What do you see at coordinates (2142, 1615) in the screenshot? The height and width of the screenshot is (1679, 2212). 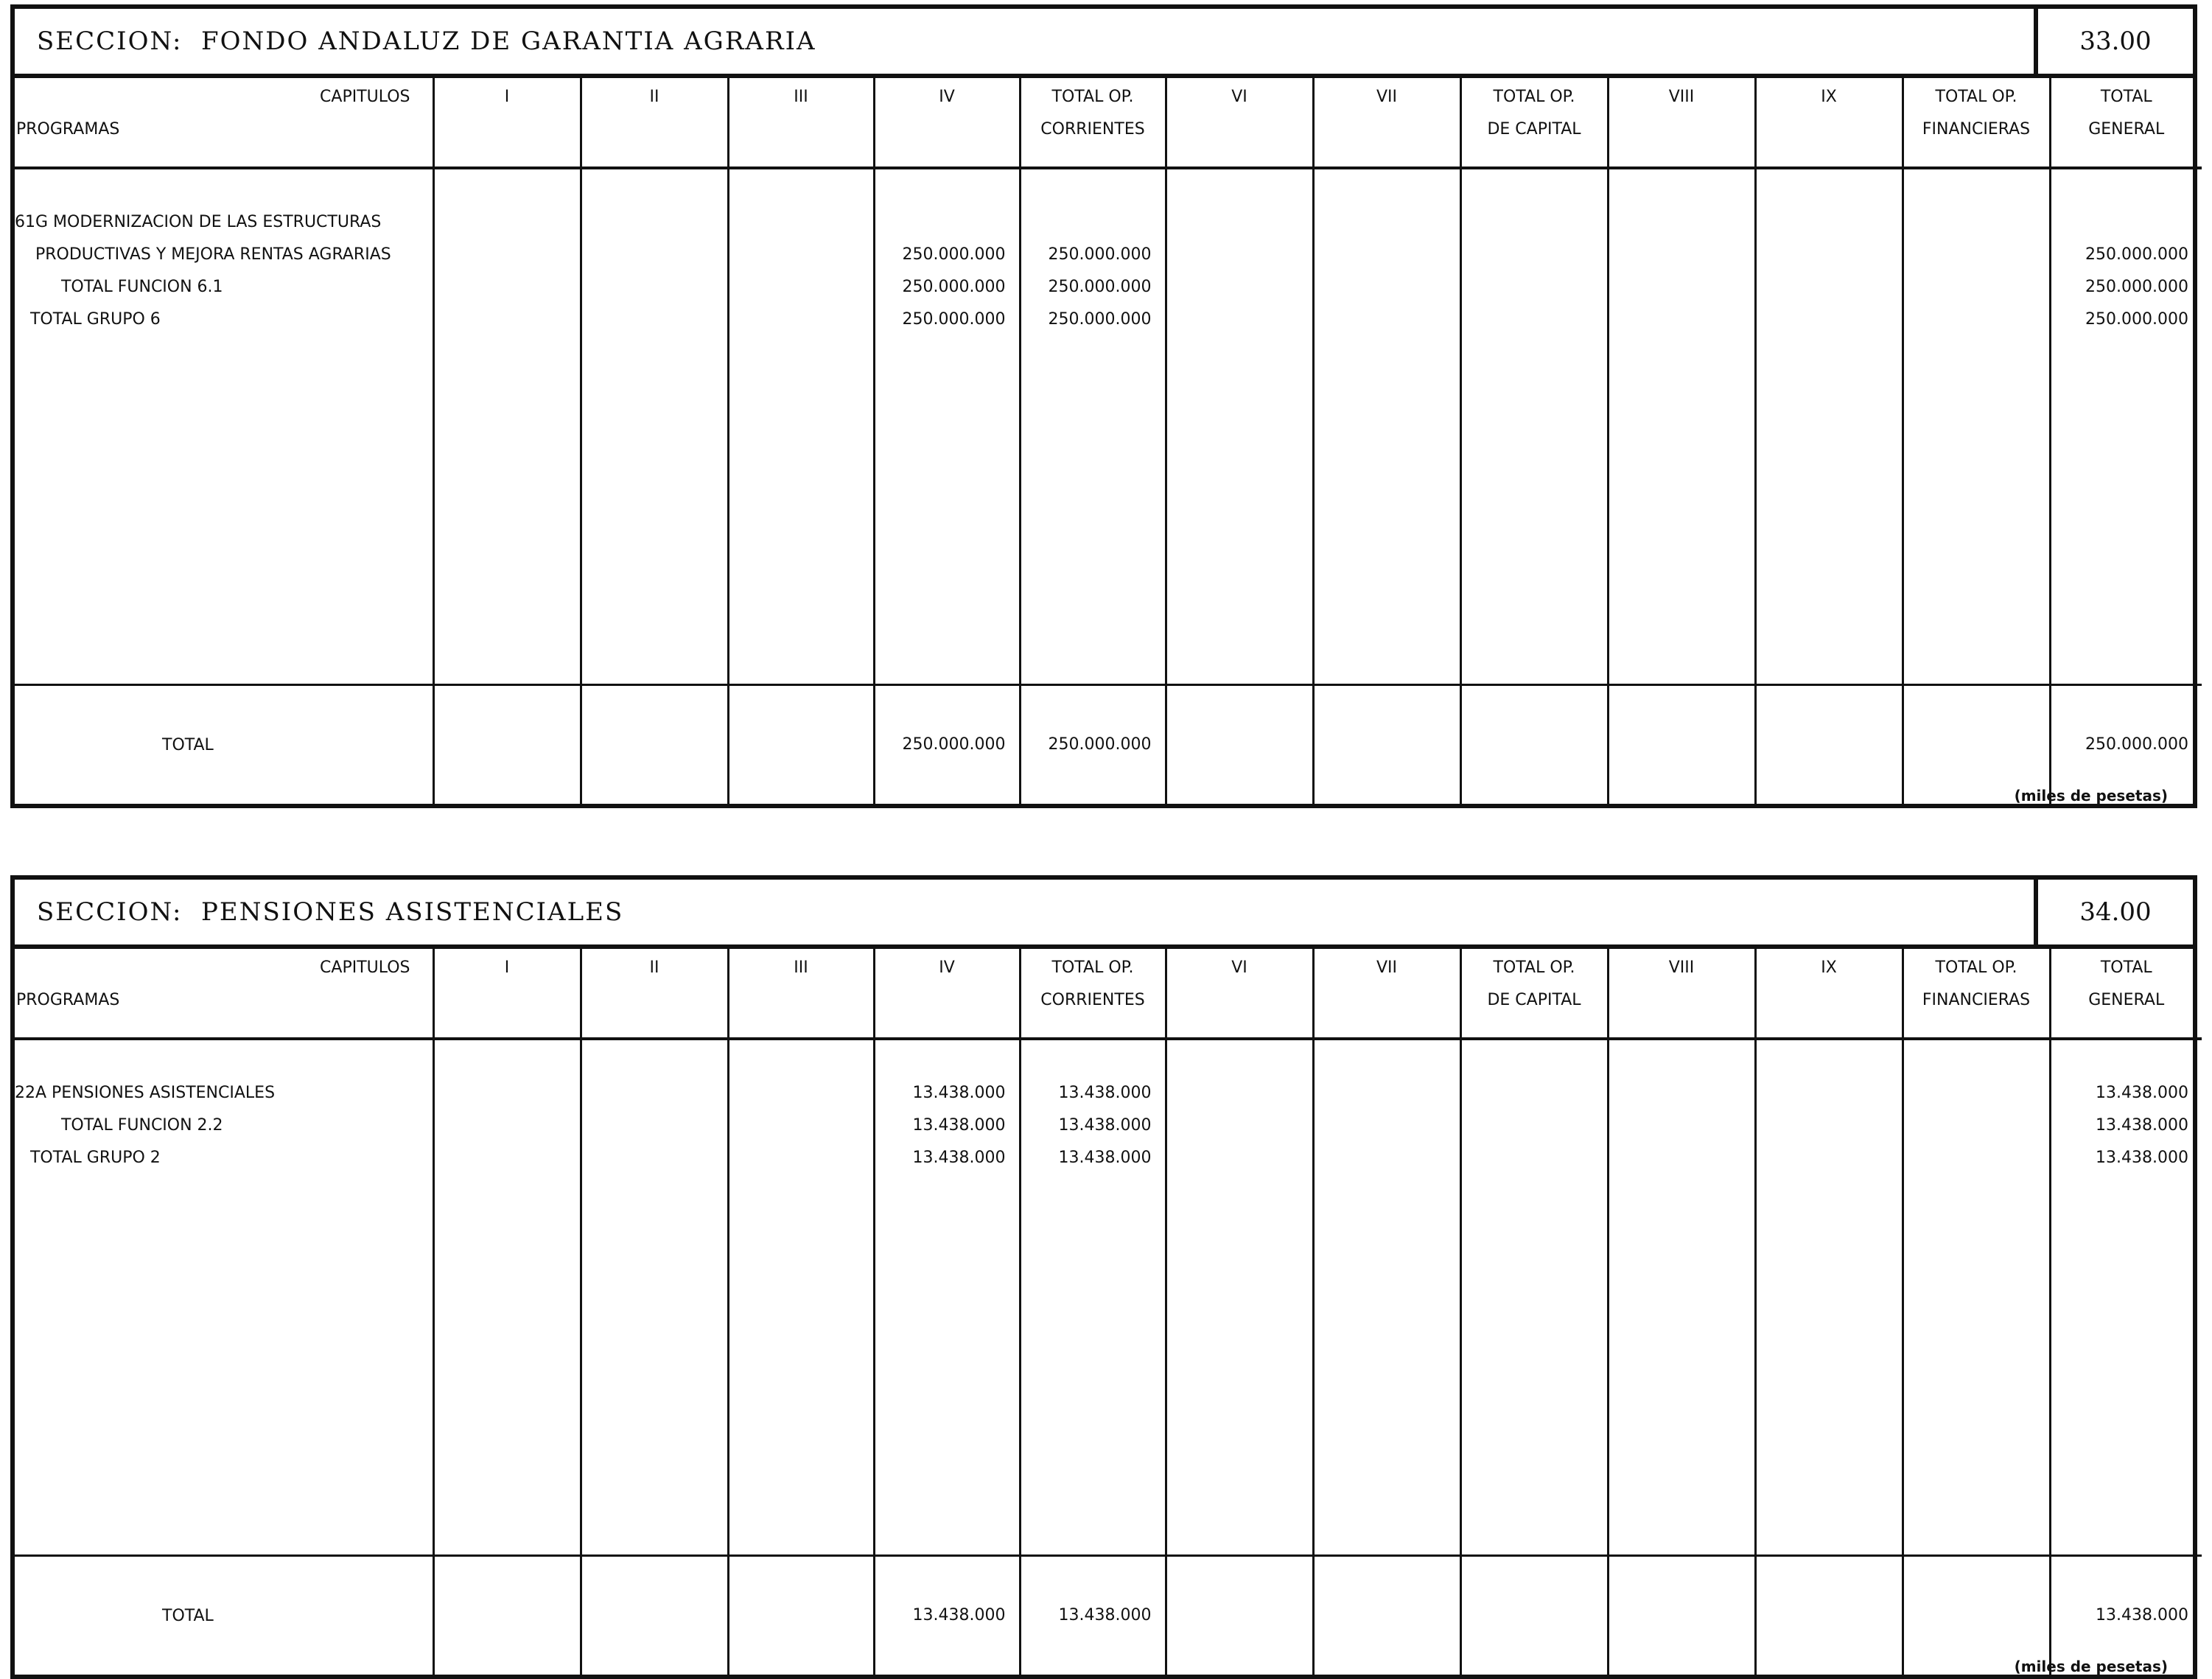 I see `total-general: 13.438.000` at bounding box center [2142, 1615].